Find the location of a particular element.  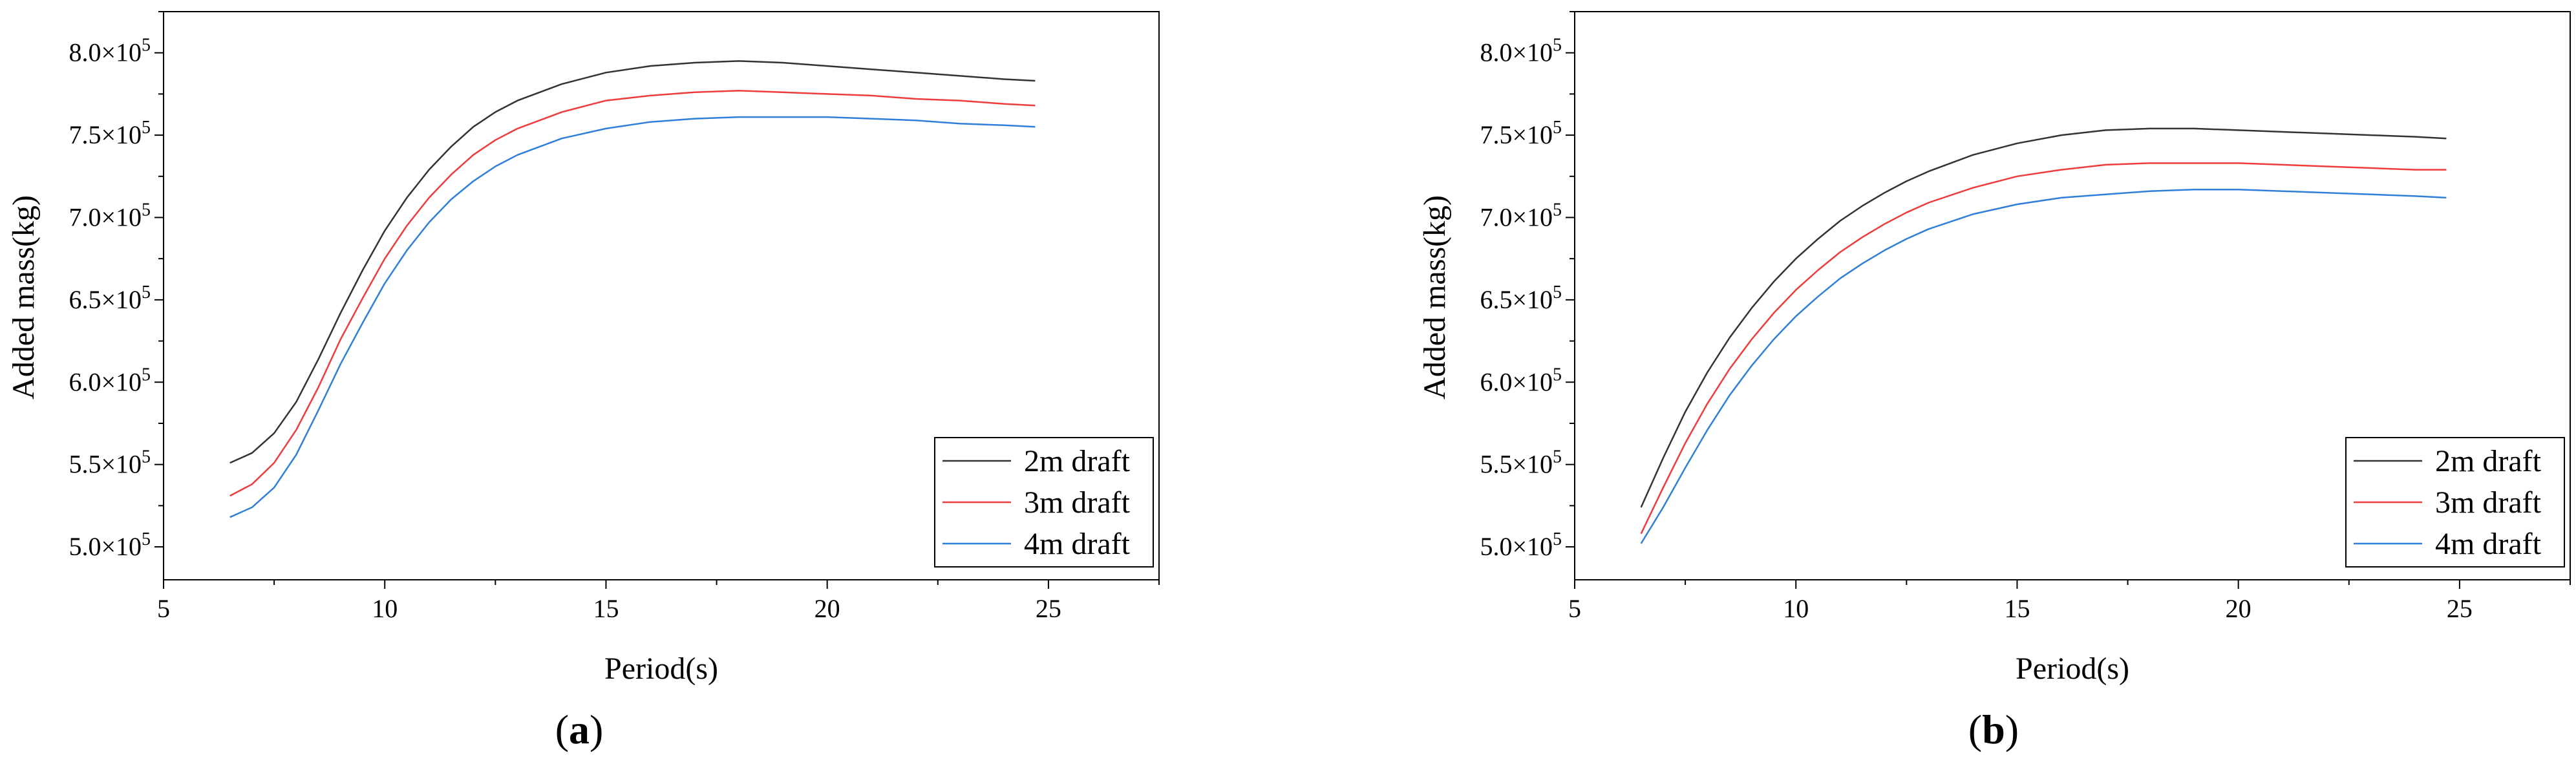

x-tick-label-b: 25 is located at coordinates (2460, 608).